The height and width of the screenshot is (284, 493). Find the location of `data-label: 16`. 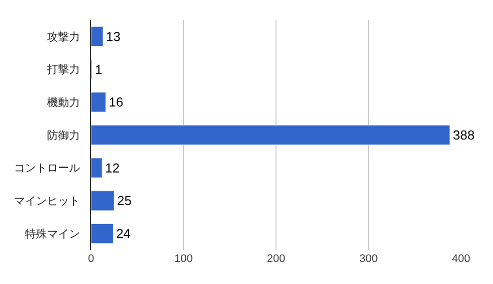

data-label: 16 is located at coordinates (116, 102).